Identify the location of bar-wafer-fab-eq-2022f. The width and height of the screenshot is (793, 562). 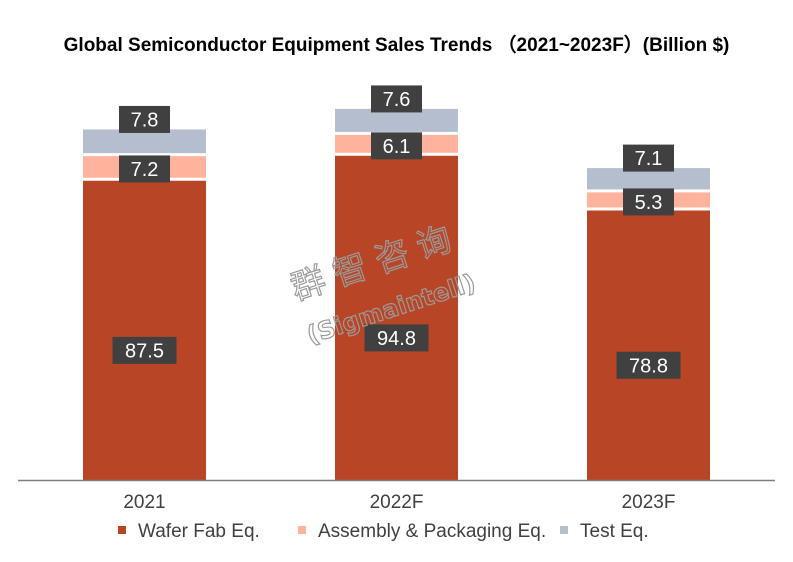
(396, 317).